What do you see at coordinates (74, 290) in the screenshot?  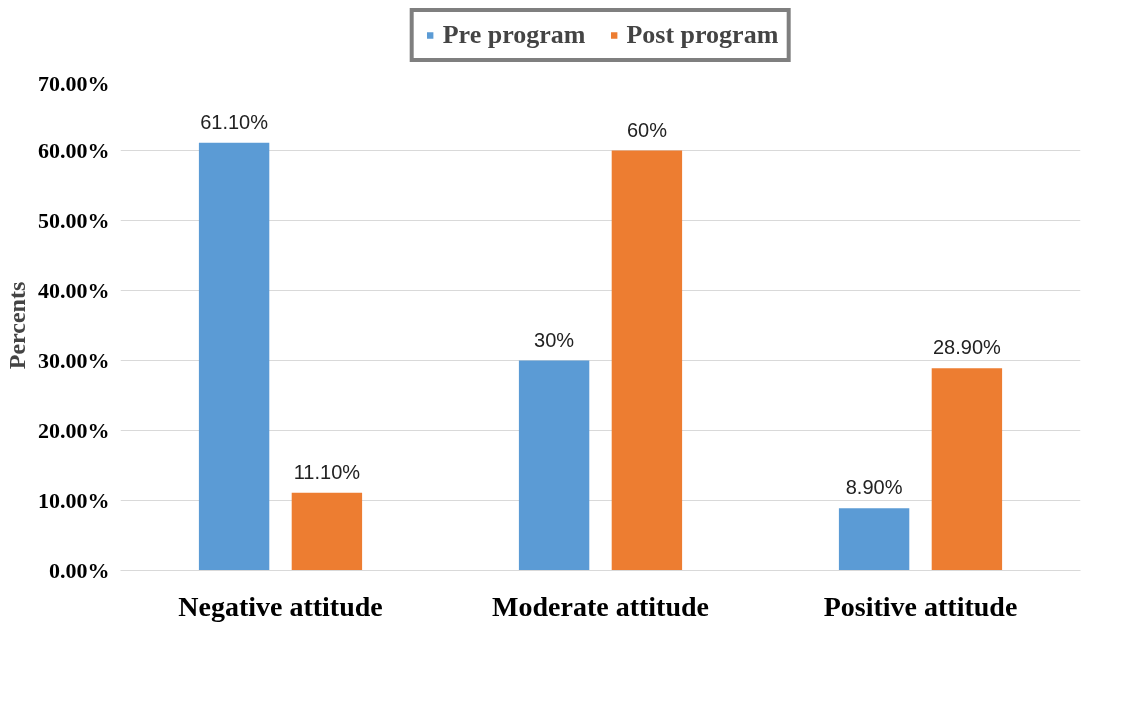 I see `y-tick-label: 40.00%` at bounding box center [74, 290].